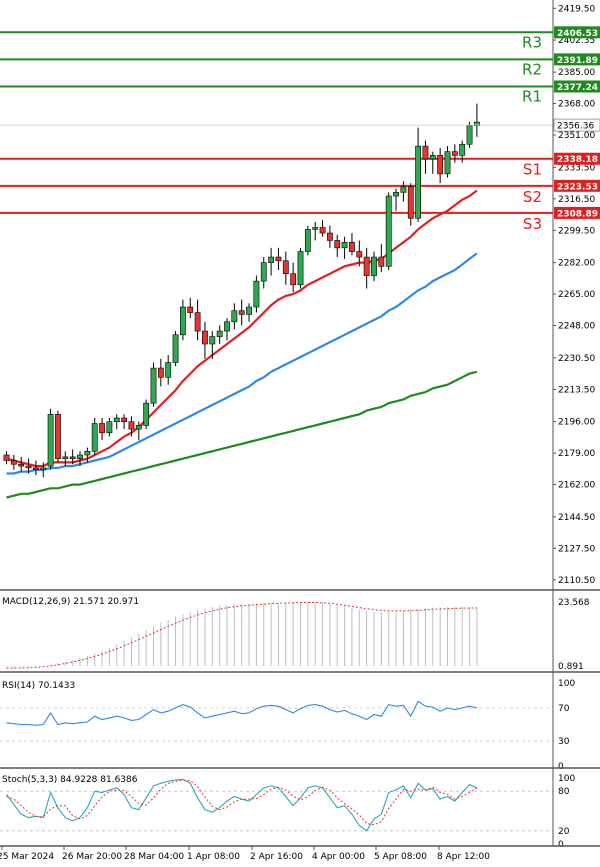 Image resolution: width=600 pixels, height=867 pixels. I want to click on stoch-tick-label: 80, so click(564, 792).